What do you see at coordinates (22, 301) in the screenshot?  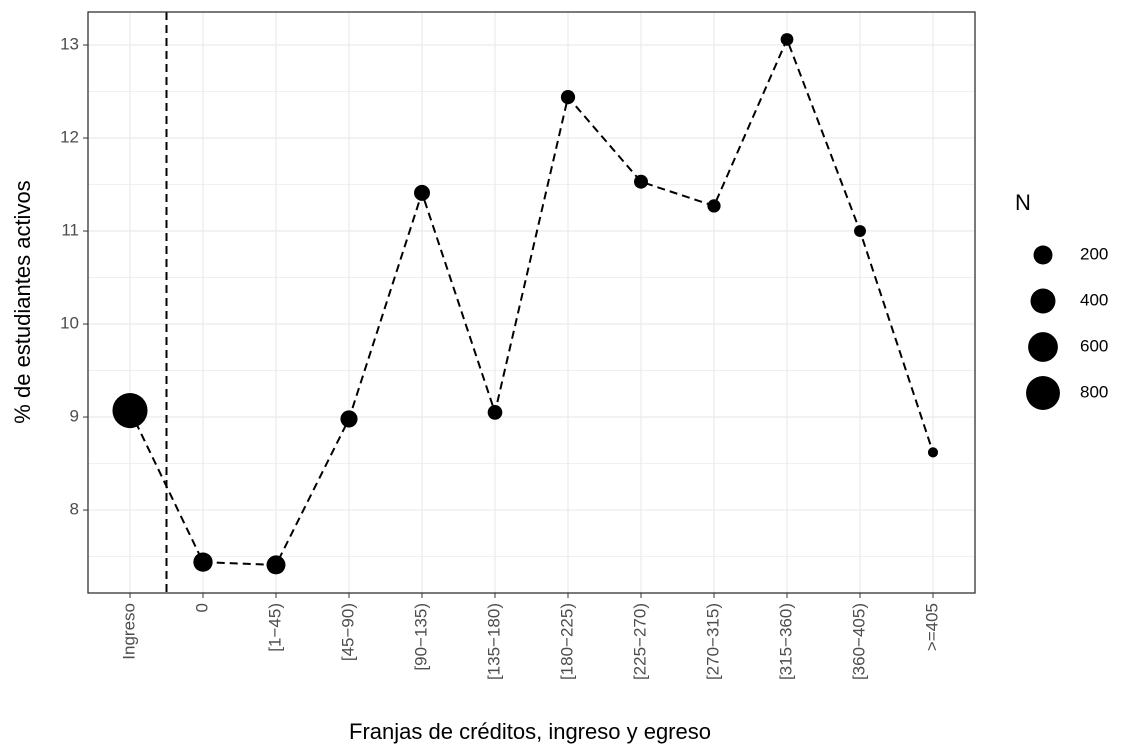 I see `y-axis-title: % de estudiantes activos` at bounding box center [22, 301].